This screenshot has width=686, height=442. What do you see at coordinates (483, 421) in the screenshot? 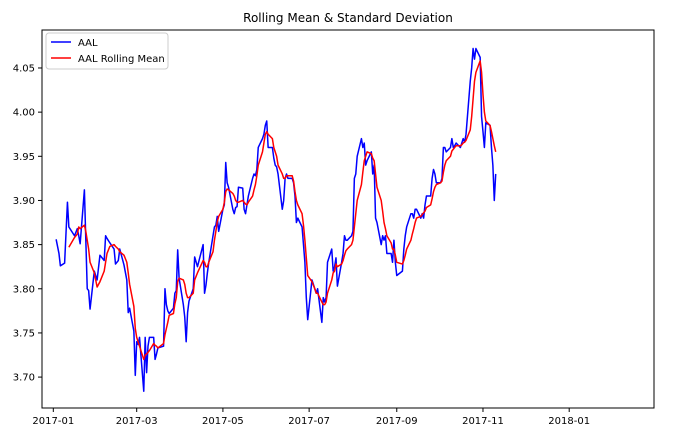
I see `x-tick-label: 2017-11` at bounding box center [483, 421].